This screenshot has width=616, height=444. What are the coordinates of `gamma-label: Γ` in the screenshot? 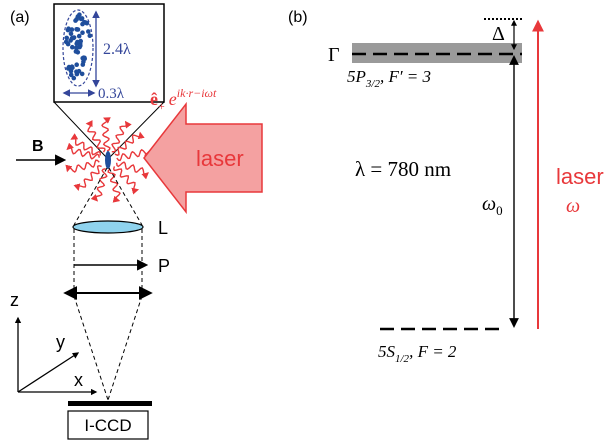 It's located at (334, 55).